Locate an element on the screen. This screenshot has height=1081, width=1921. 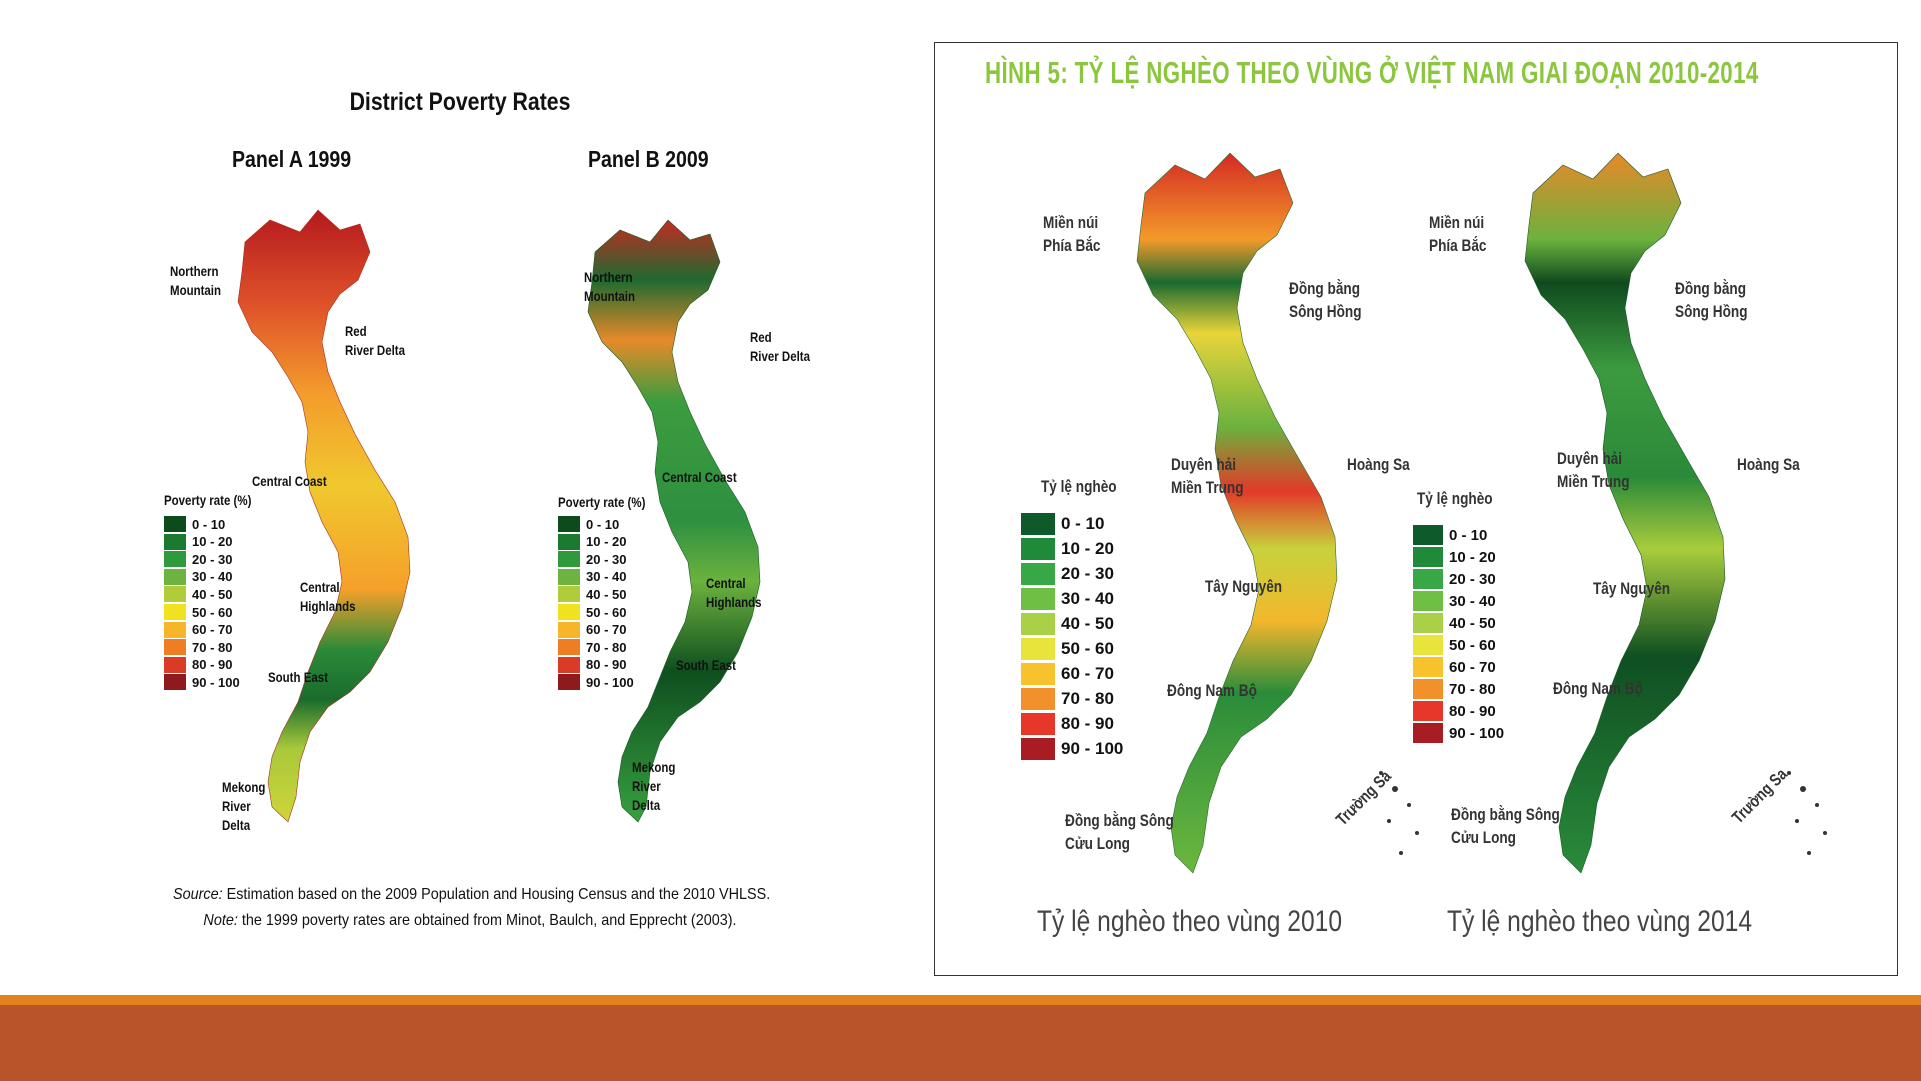
label-2014-dong-nam-bo: Đông Nam Bộ is located at coordinates (1598, 688).